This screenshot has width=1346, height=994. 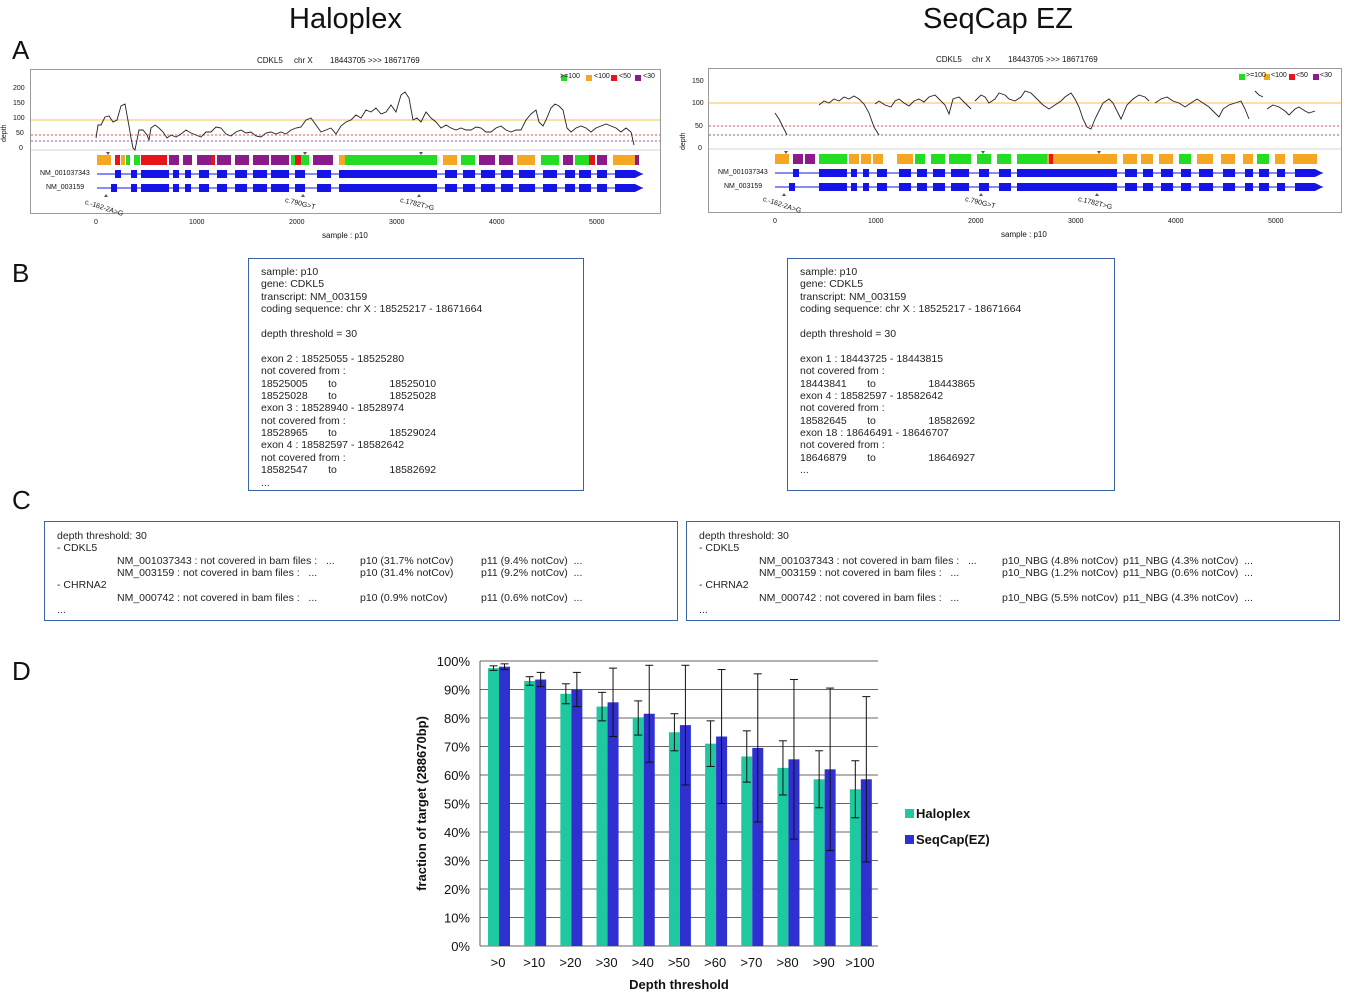 What do you see at coordinates (998, 19) in the screenshot?
I see `column-title-right: SeqCap EZ` at bounding box center [998, 19].